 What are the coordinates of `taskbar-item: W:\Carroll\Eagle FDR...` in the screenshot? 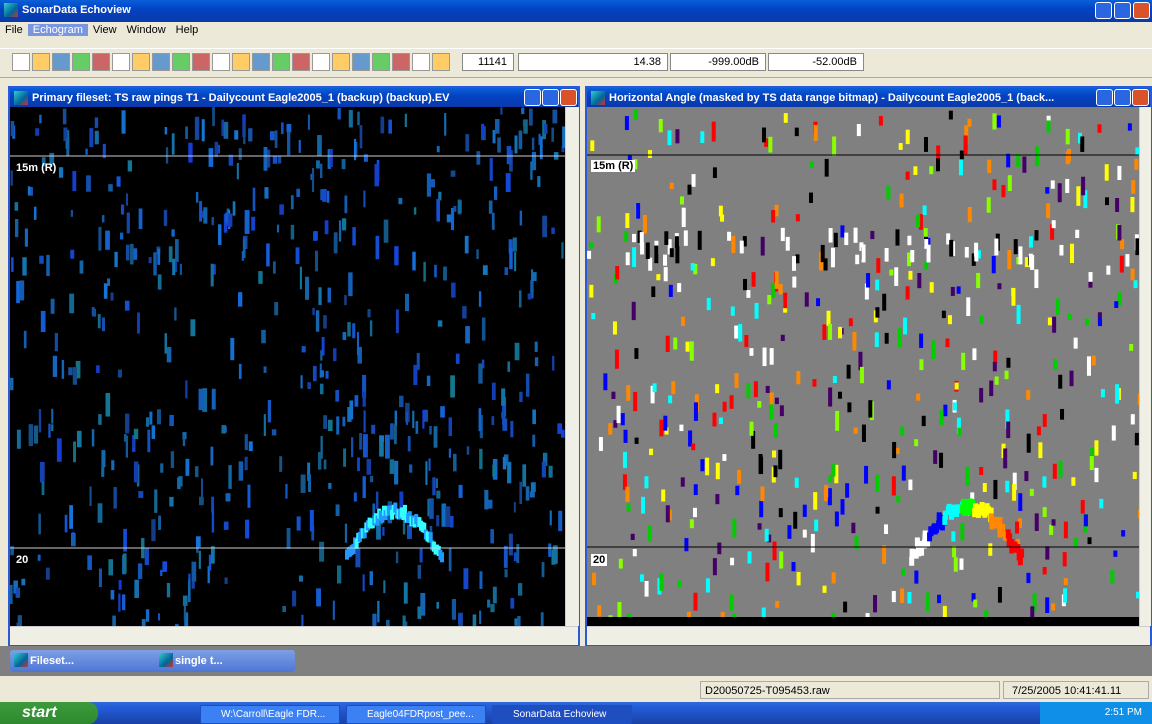 It's located at (270, 714).